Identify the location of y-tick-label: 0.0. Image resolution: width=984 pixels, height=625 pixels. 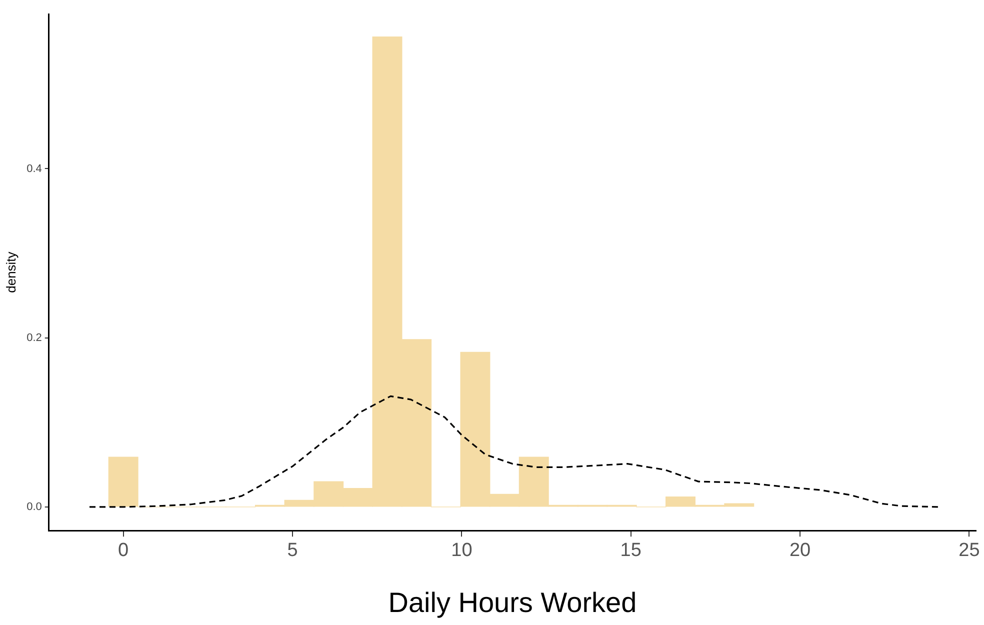
(34, 506).